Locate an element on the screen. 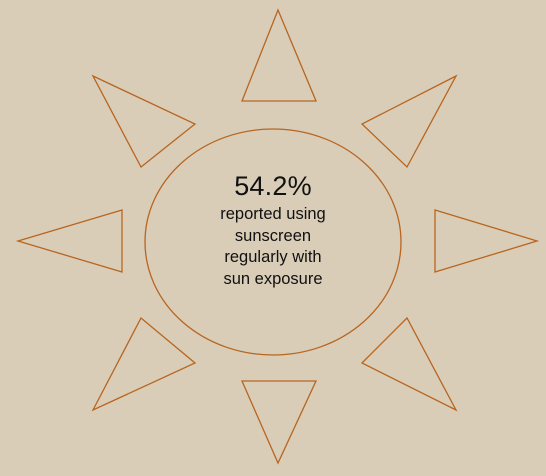 This screenshot has height=476, width=546. caption-line: sun exposure is located at coordinates (273, 278).